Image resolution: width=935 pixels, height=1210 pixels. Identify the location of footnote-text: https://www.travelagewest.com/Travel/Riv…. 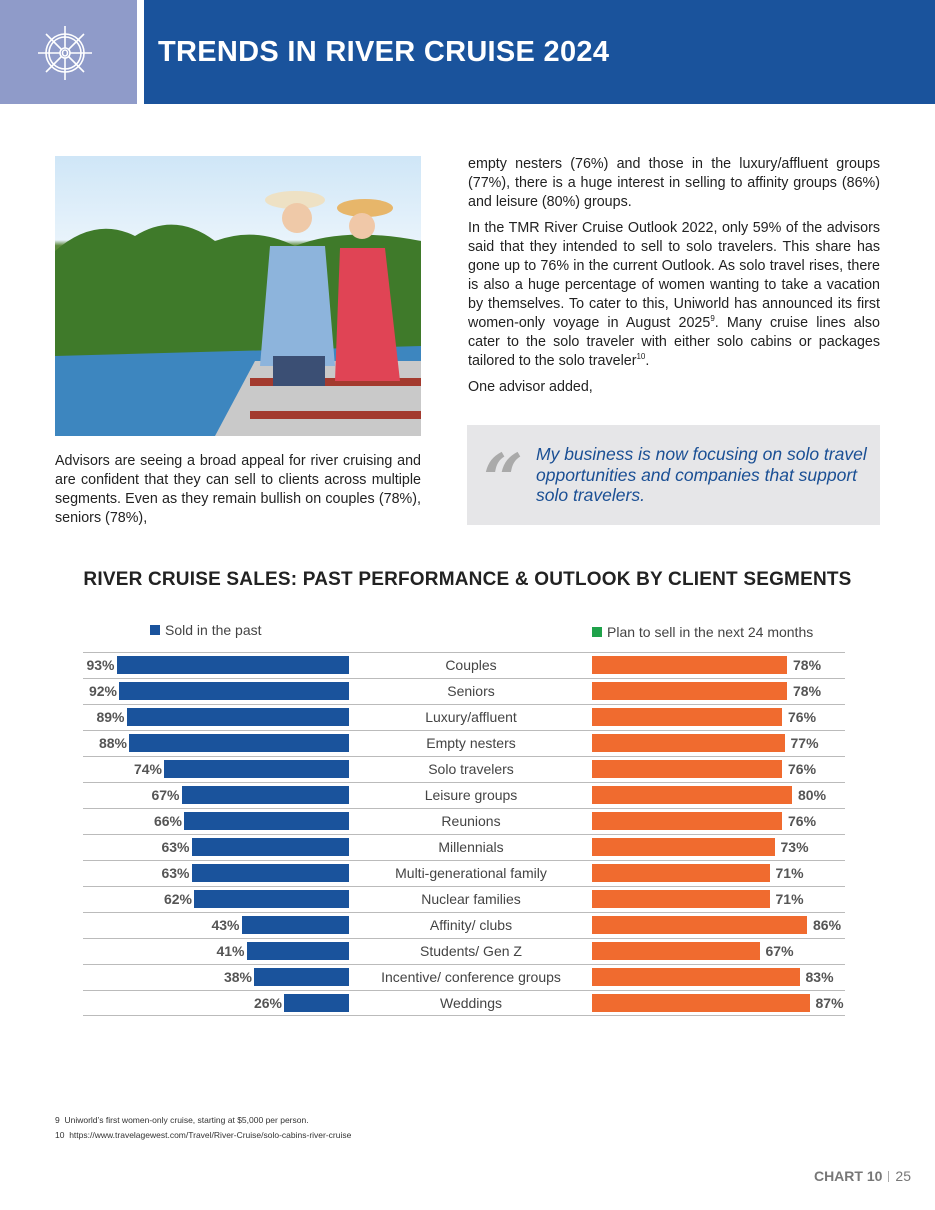
(210, 1135).